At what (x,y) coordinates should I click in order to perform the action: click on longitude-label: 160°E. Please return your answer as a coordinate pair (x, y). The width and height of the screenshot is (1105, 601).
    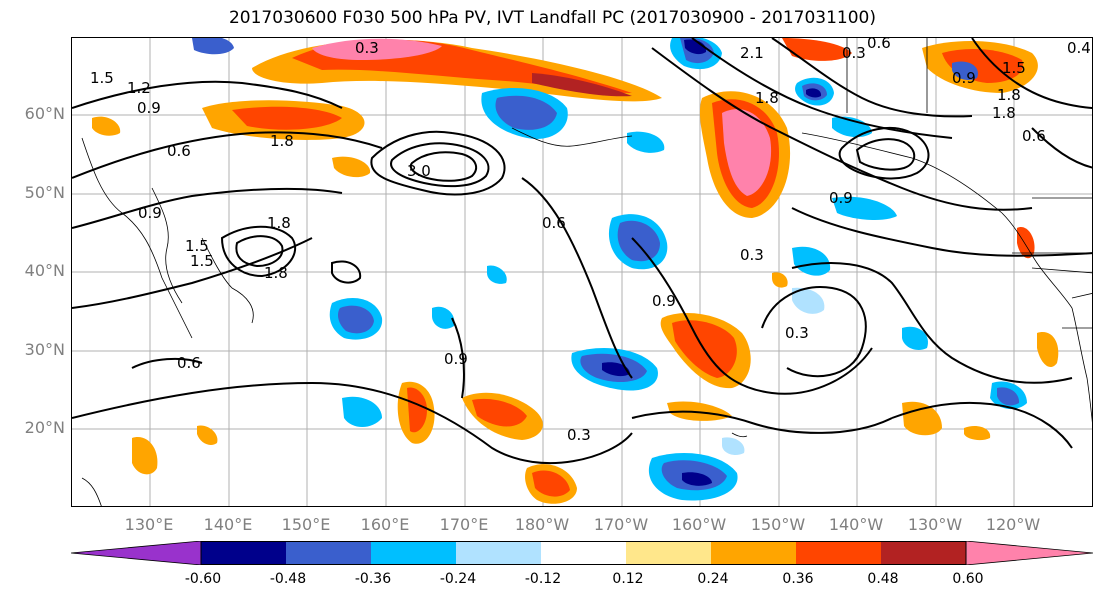
    Looking at the image, I should click on (385, 524).